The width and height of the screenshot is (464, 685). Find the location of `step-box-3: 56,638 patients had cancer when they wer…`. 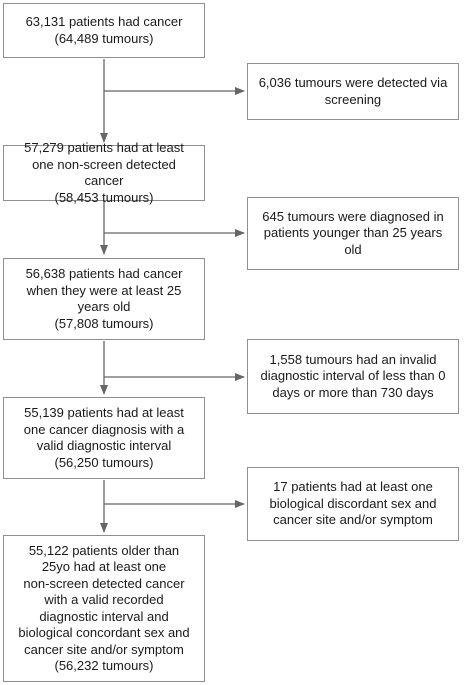

step-box-3: 56,638 patients had cancer when they wer… is located at coordinates (104, 299).